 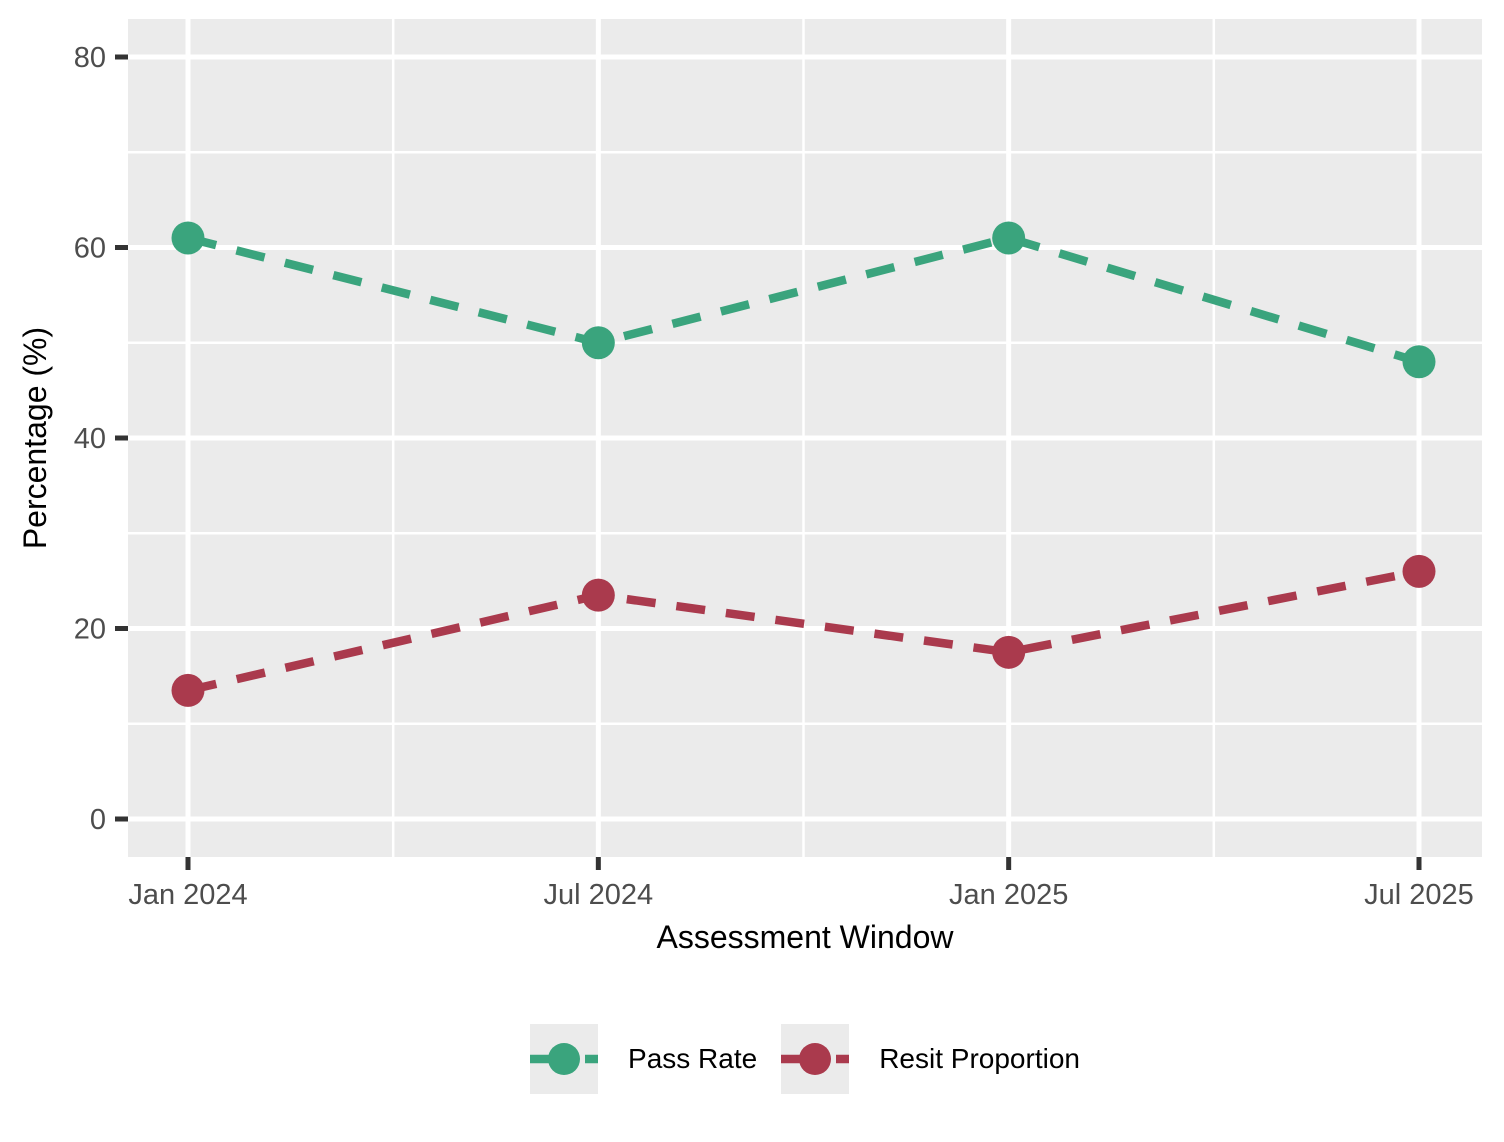 What do you see at coordinates (90, 58) in the screenshot?
I see `y-tick-label: 80` at bounding box center [90, 58].